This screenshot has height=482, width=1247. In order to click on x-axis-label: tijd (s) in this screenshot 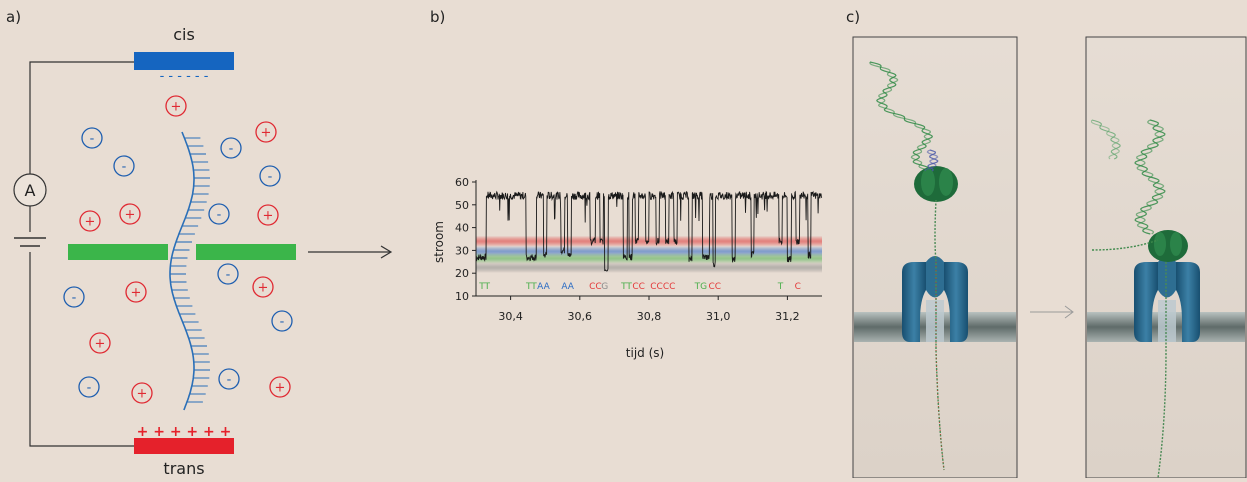, I will do `click(645, 353)`.